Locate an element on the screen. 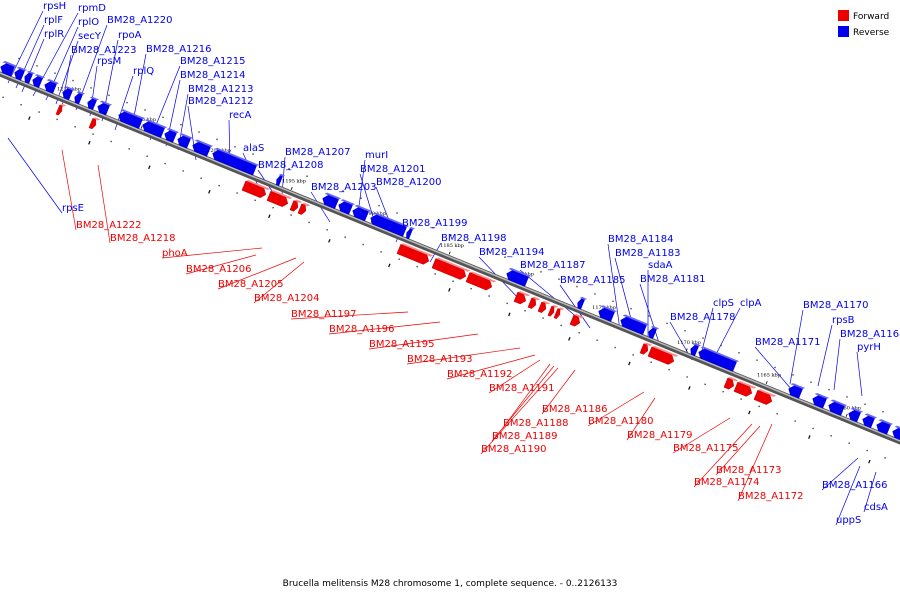 The image size is (900, 600). legend-swatch-forward is located at coordinates (843, 15).